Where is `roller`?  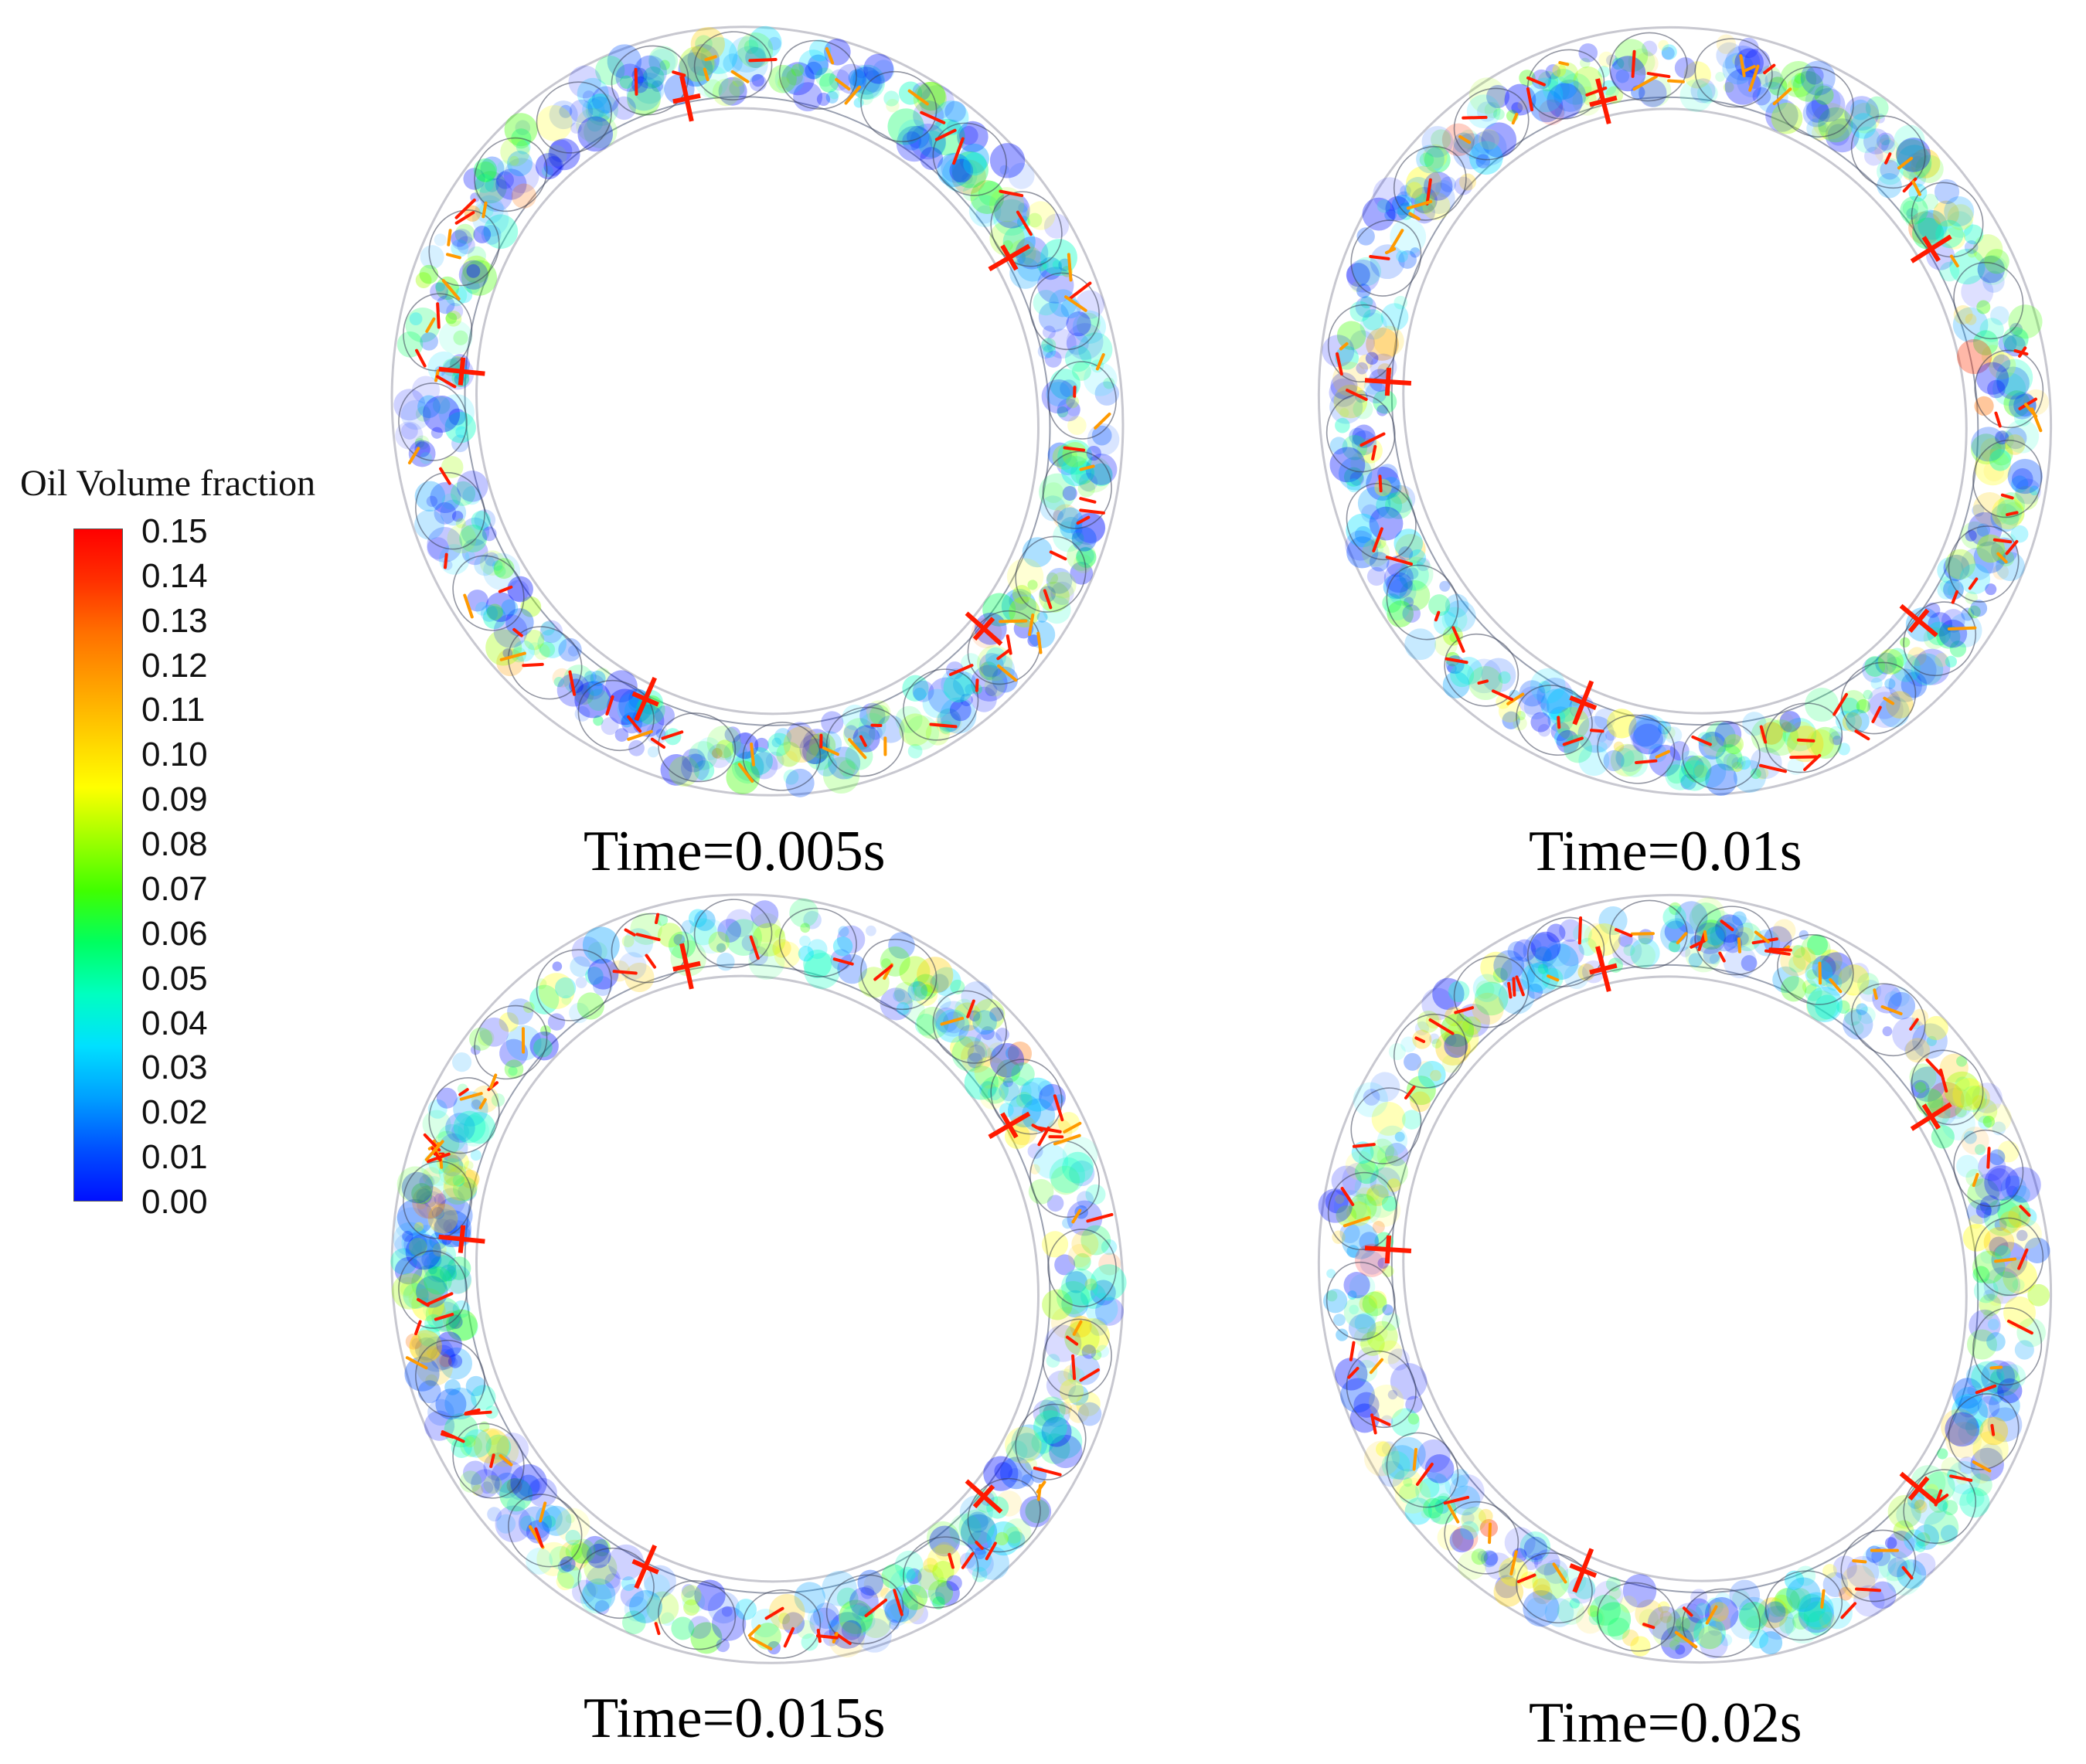 roller is located at coordinates (1648, 934).